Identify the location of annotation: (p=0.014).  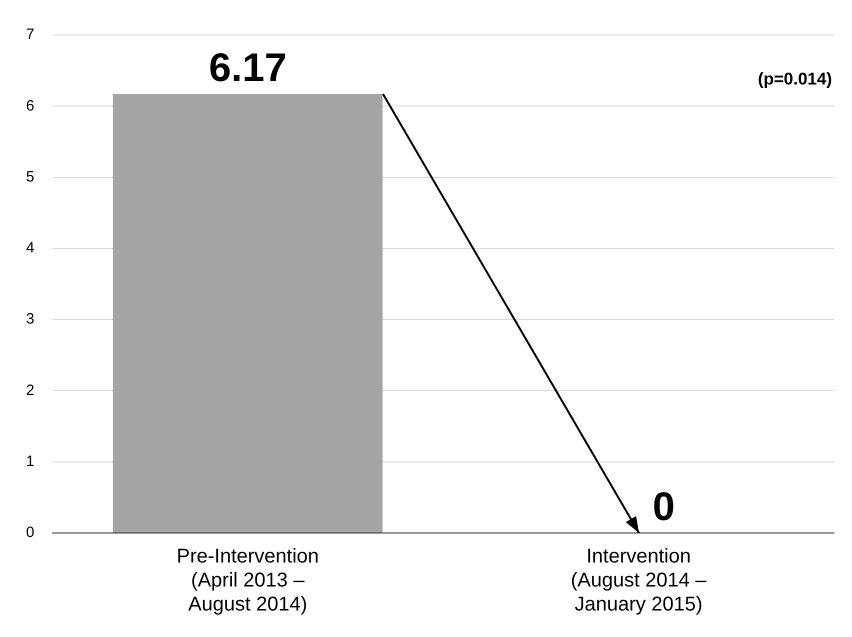
(795, 79).